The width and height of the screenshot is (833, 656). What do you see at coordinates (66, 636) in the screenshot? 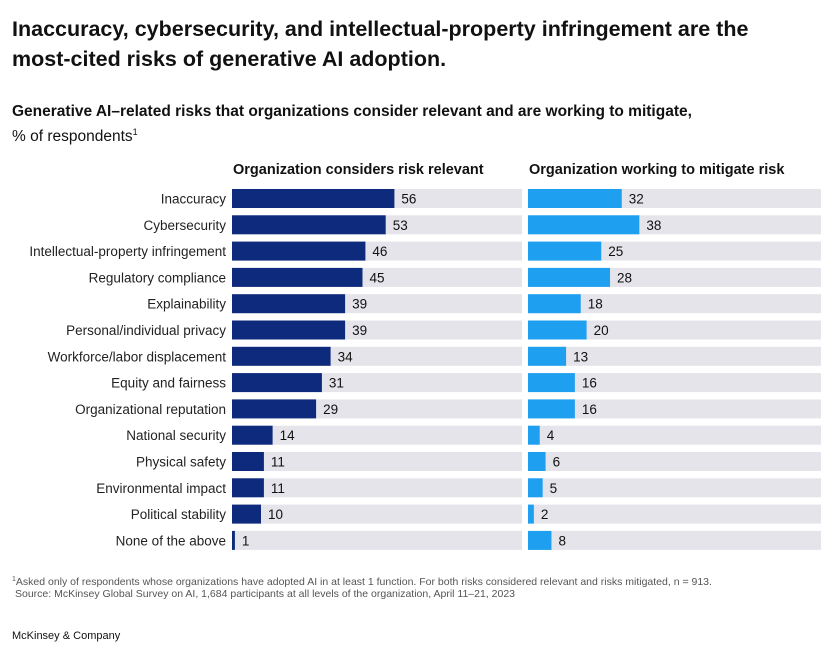
I see `brand-logo-text: McKinsey & Company` at bounding box center [66, 636].